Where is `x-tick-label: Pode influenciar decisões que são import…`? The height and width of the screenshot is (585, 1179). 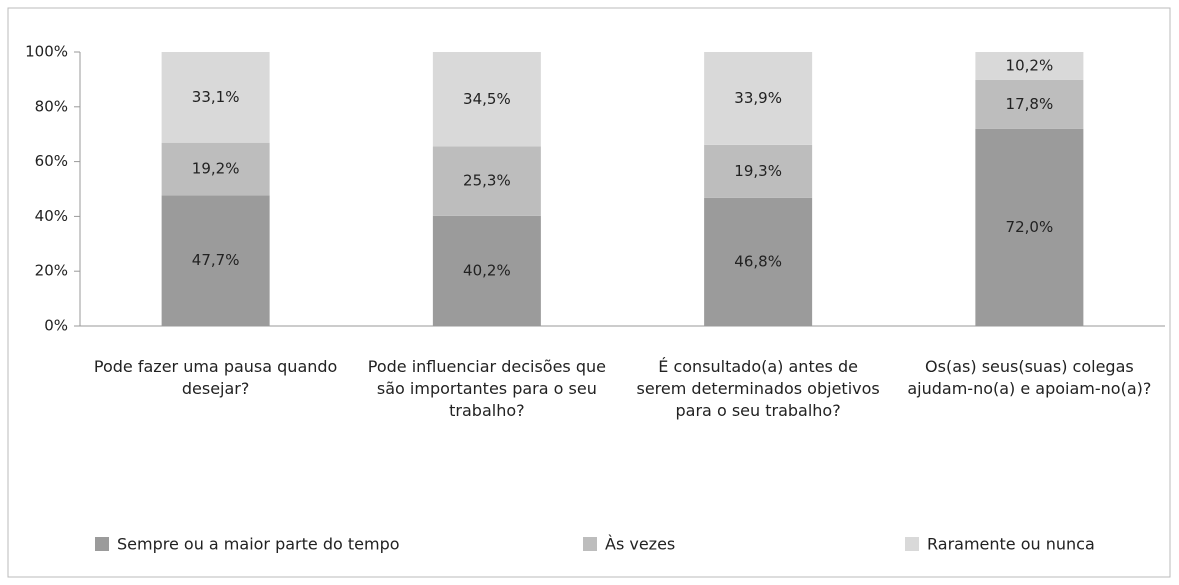 x-tick-label: Pode influenciar decisões que são import… is located at coordinates (486, 388).